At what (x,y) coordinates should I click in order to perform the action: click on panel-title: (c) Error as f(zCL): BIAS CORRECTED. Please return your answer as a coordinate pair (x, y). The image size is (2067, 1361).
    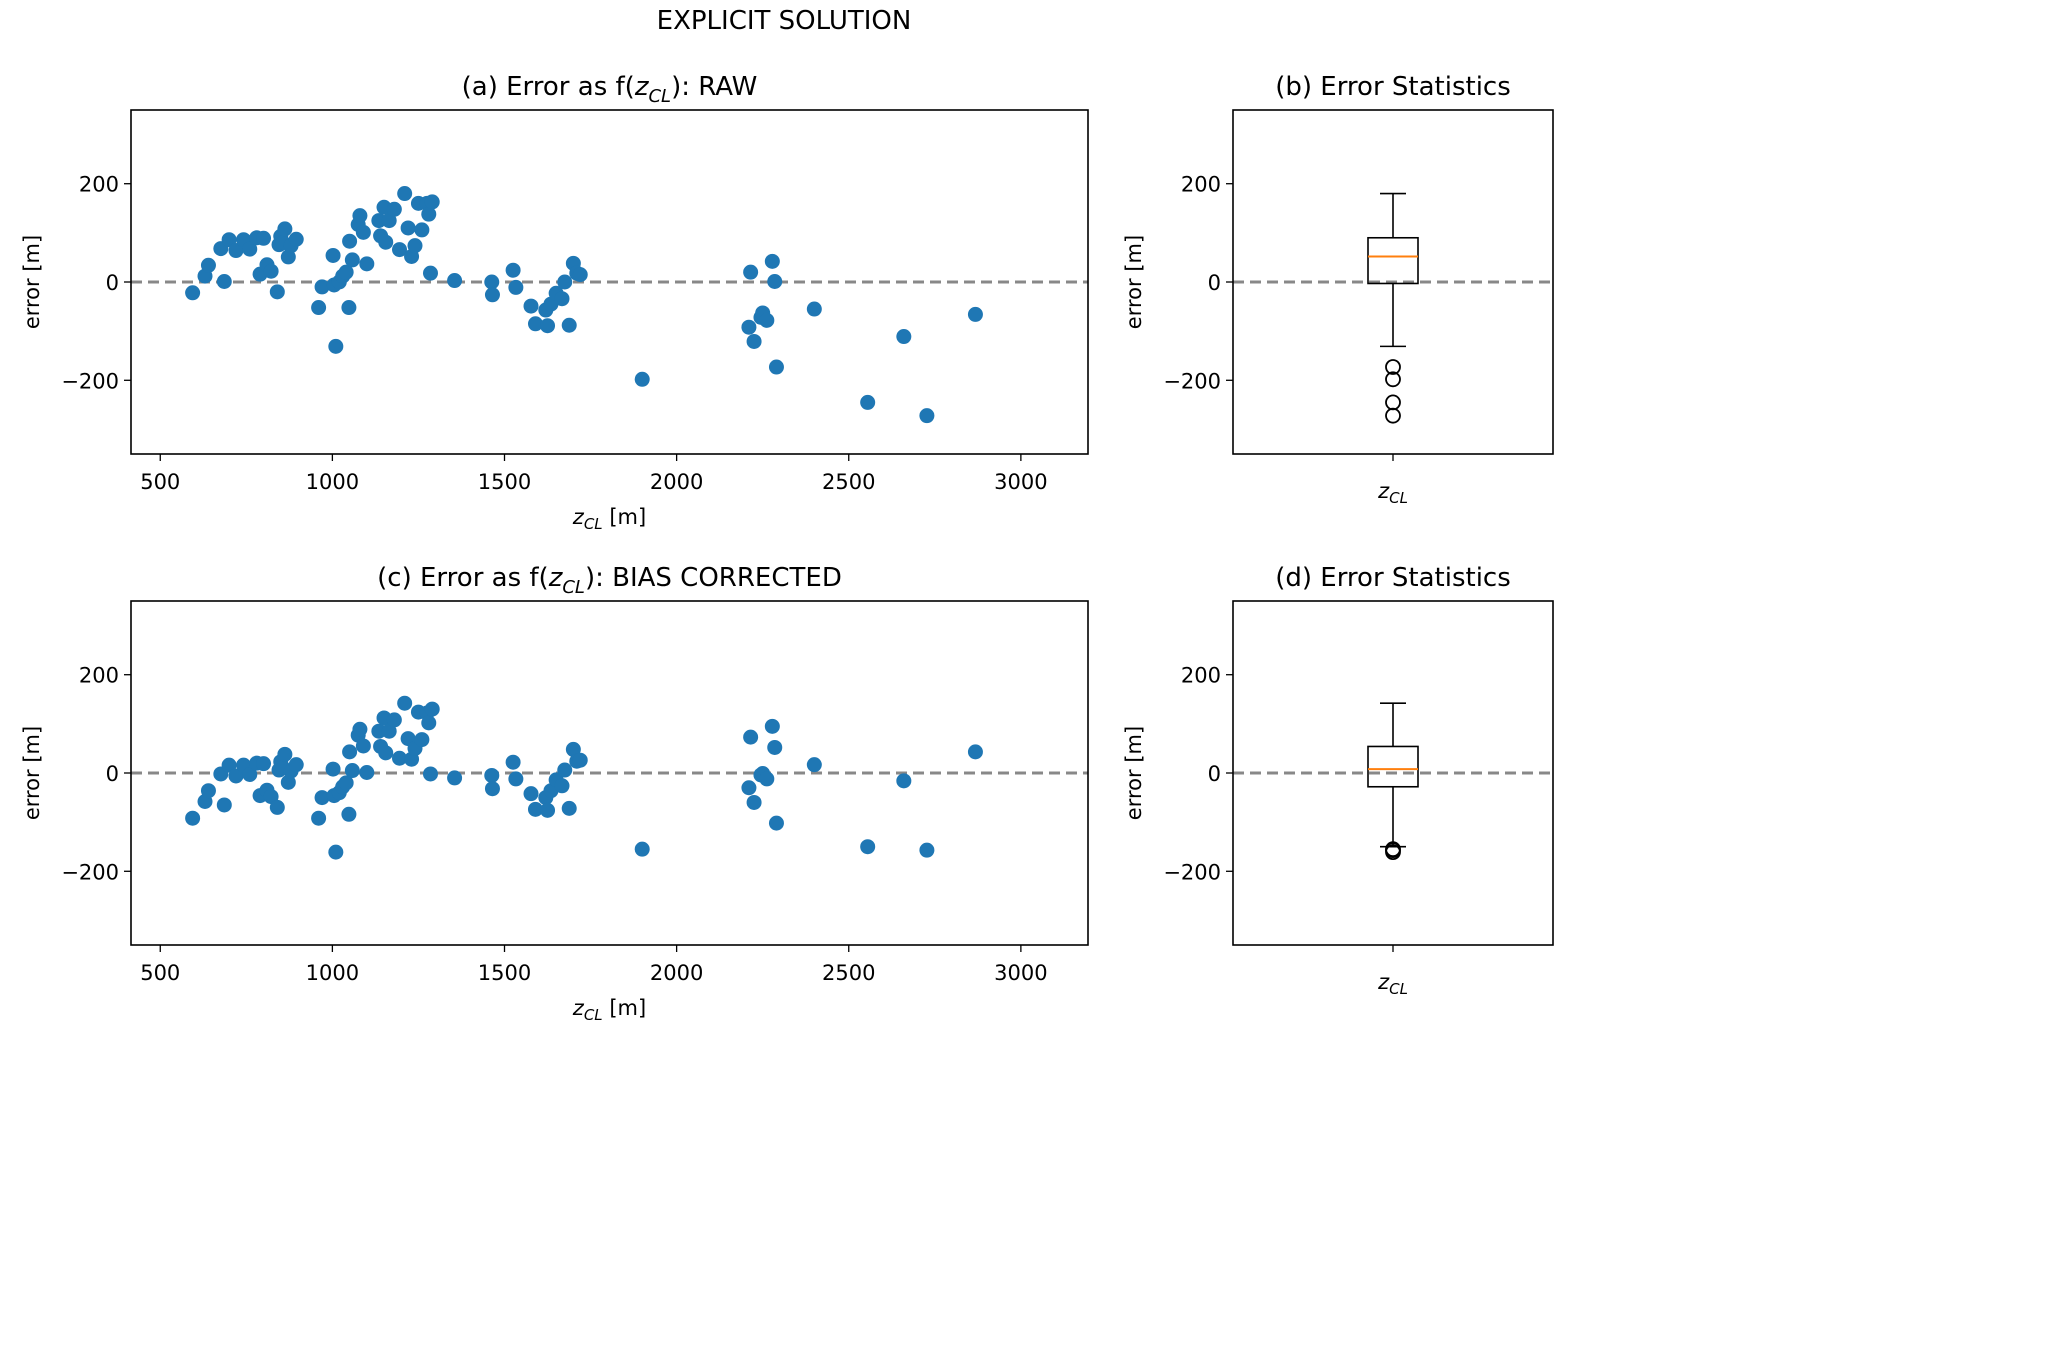
    Looking at the image, I should click on (609, 580).